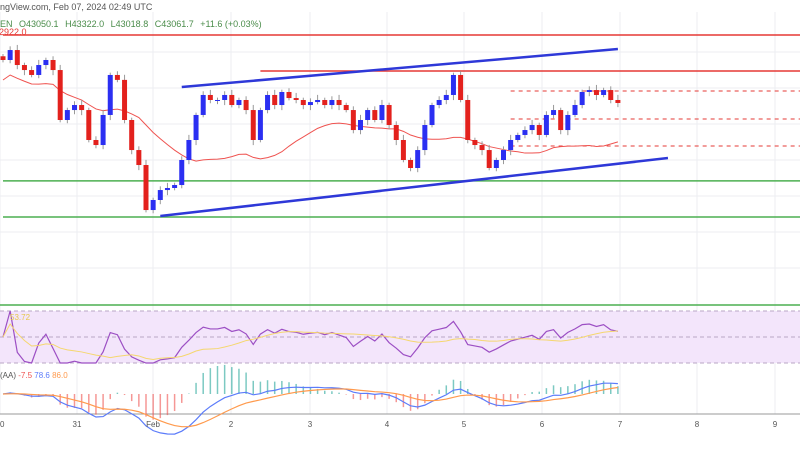 The image size is (800, 450). Describe the element at coordinates (620, 424) in the screenshot. I see `x-tick-label: 7` at that location.